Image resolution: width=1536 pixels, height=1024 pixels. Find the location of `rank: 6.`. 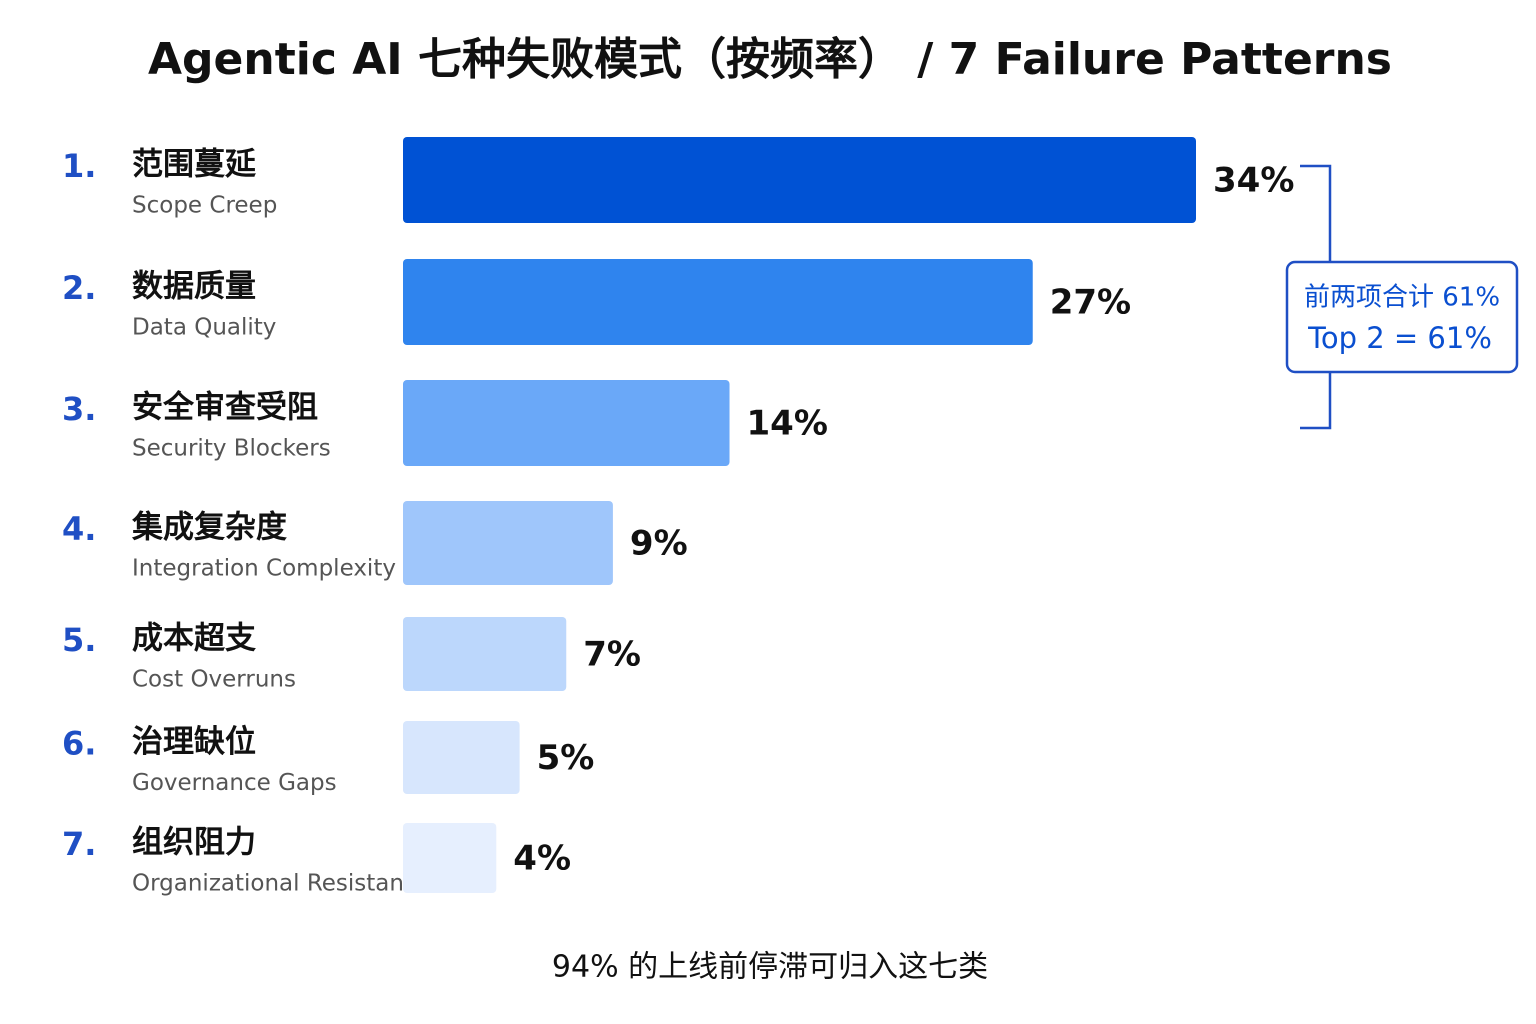

rank: 6. is located at coordinates (79, 744).